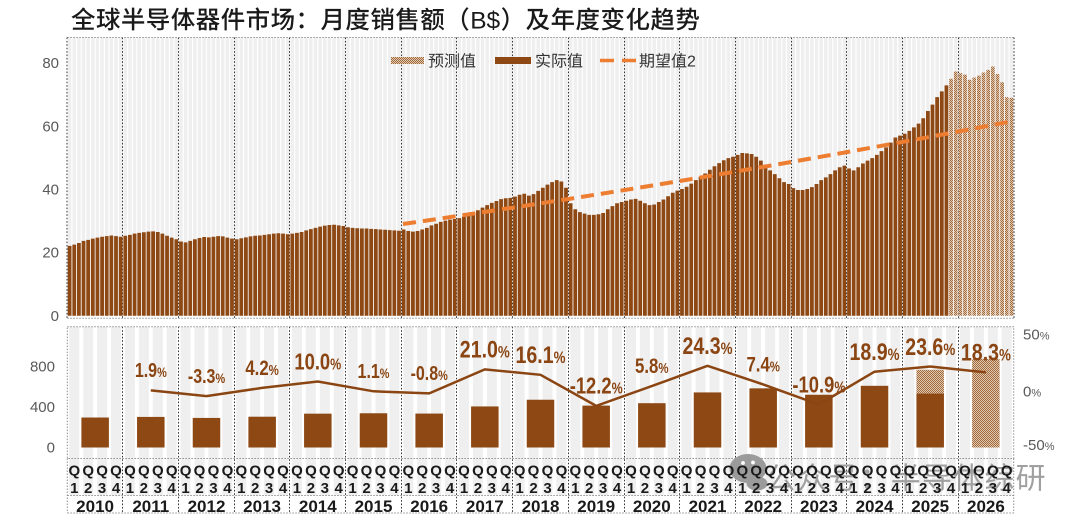  Describe the element at coordinates (374, 506) in the screenshot. I see `svg-text: 2015` at that location.